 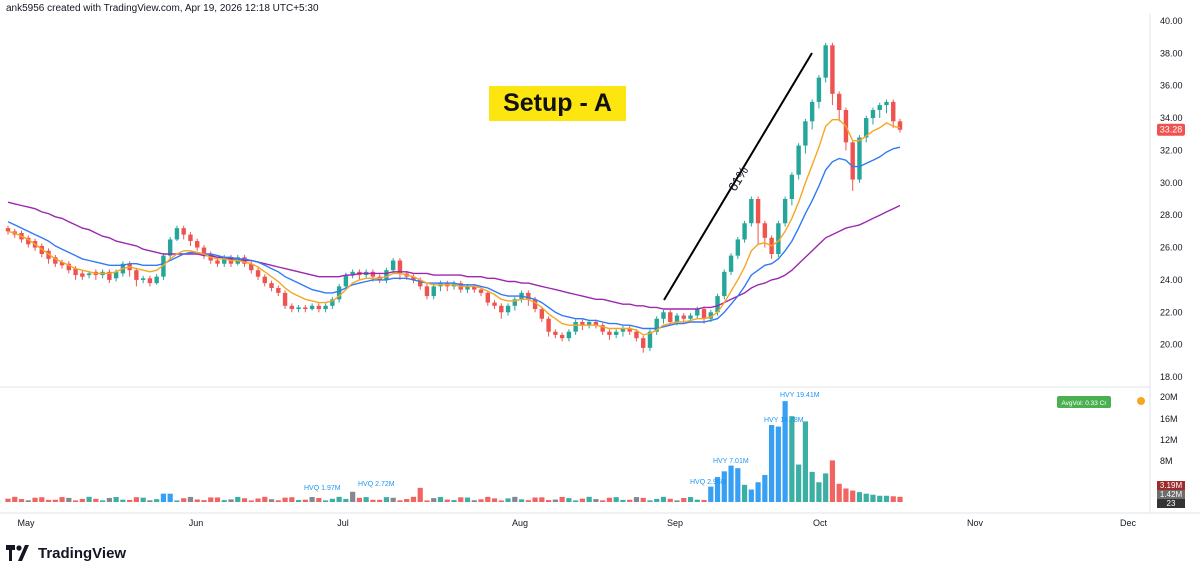 I want to click on time-tick-label: May, so click(x=26, y=523).